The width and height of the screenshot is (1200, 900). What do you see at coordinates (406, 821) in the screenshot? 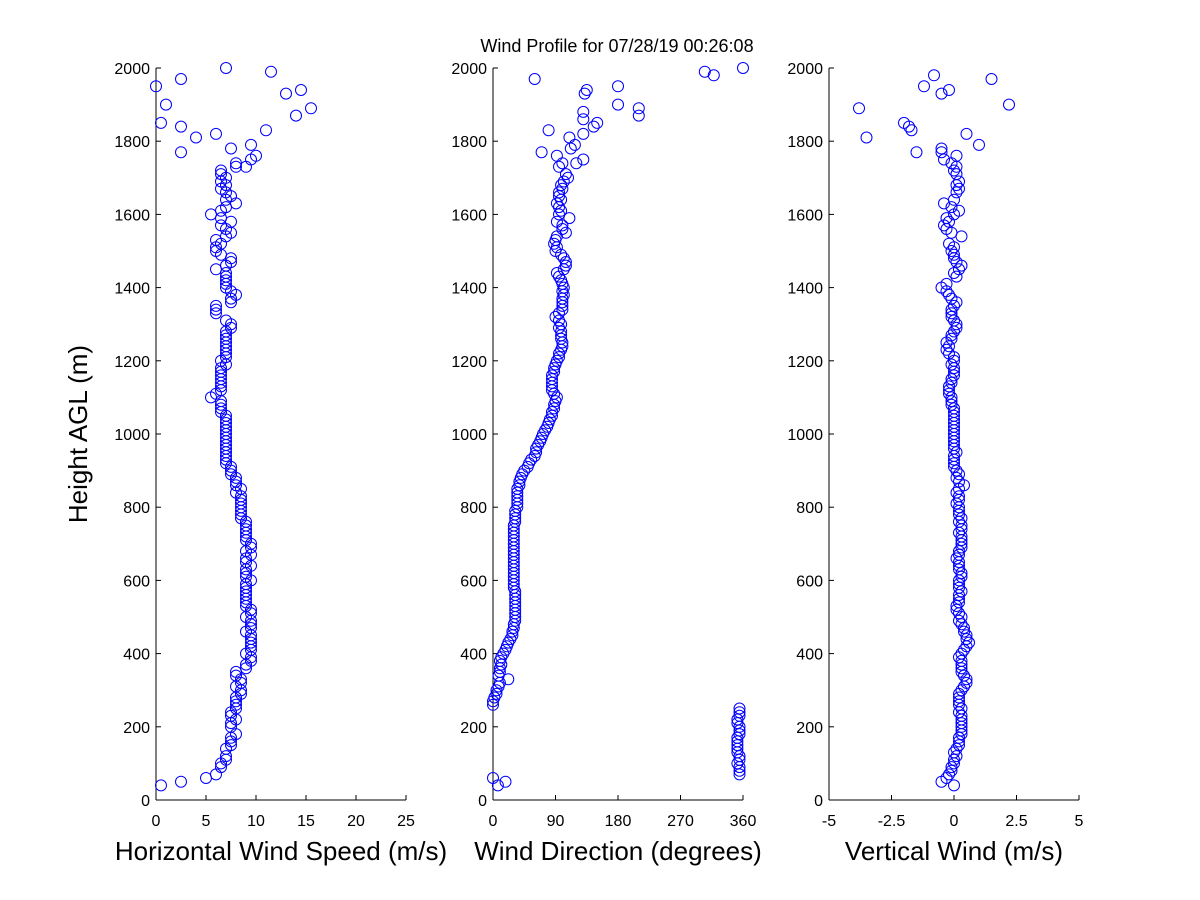
I see `x-tick-label: 25` at bounding box center [406, 821].